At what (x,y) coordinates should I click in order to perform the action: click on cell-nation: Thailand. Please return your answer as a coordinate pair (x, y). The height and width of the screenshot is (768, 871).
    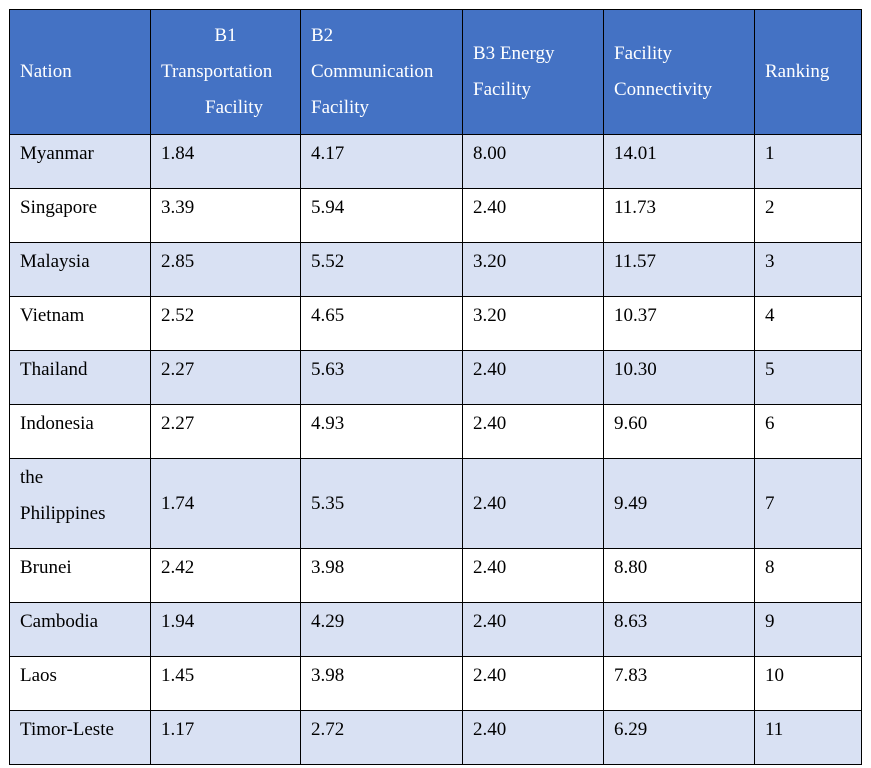
    Looking at the image, I should click on (80, 377).